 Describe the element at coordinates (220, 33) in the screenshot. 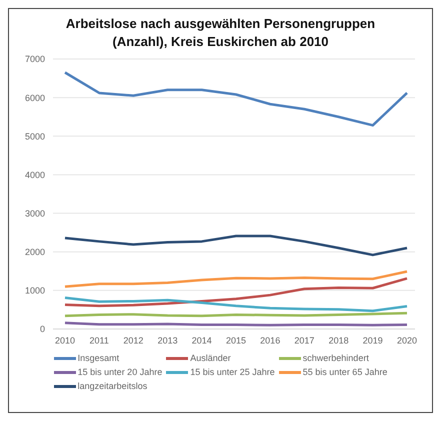

I see `chart-title: Arbeitslose nach ausgewählten Personengruppen (Anzahl), Kreis Euskirchen ab 2010` at that location.